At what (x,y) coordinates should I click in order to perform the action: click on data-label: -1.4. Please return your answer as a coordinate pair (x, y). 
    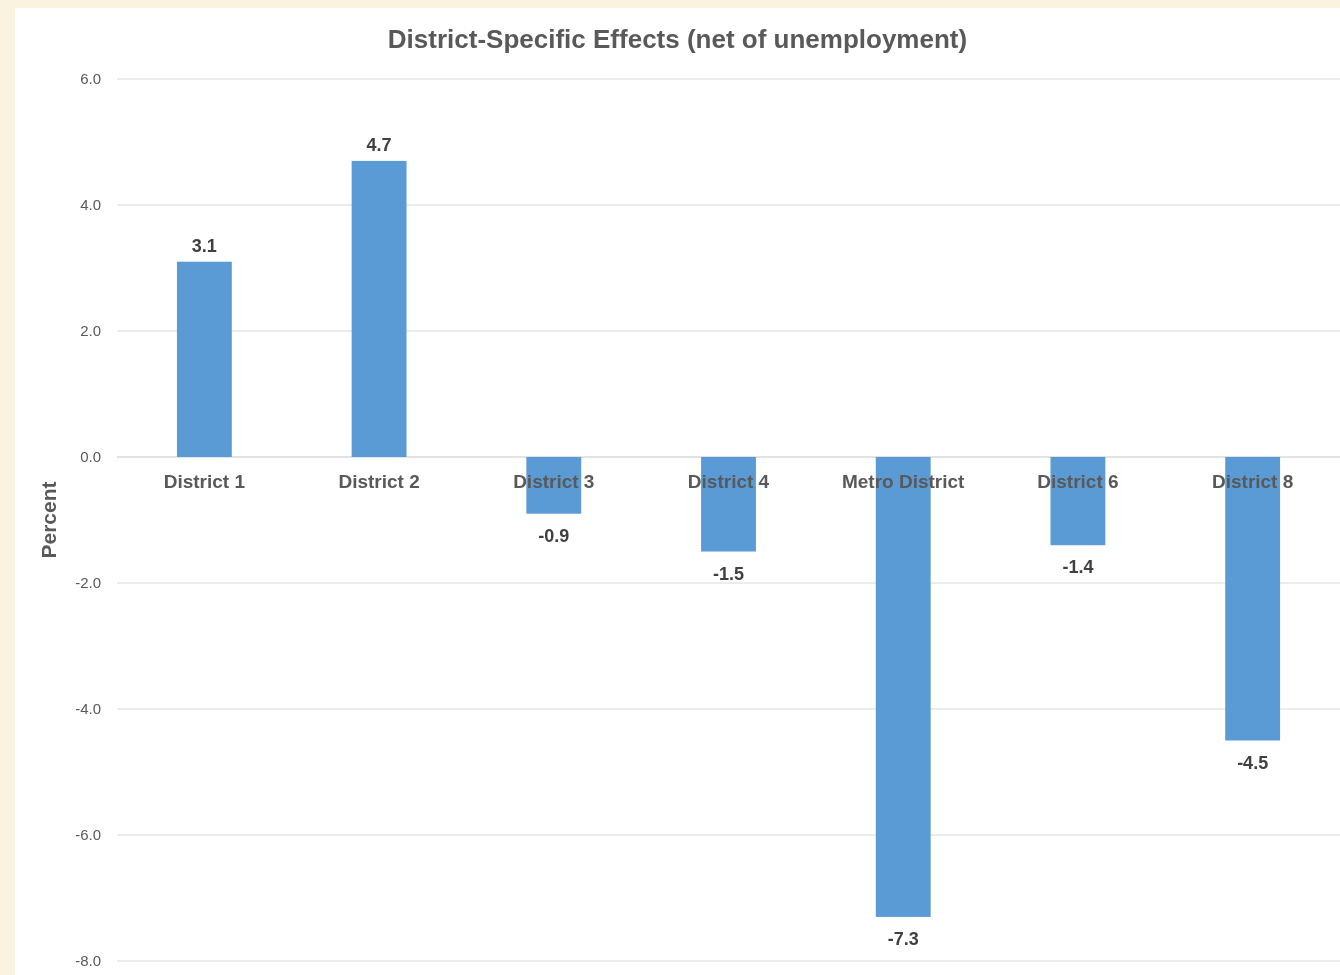
    Looking at the image, I should click on (1078, 567).